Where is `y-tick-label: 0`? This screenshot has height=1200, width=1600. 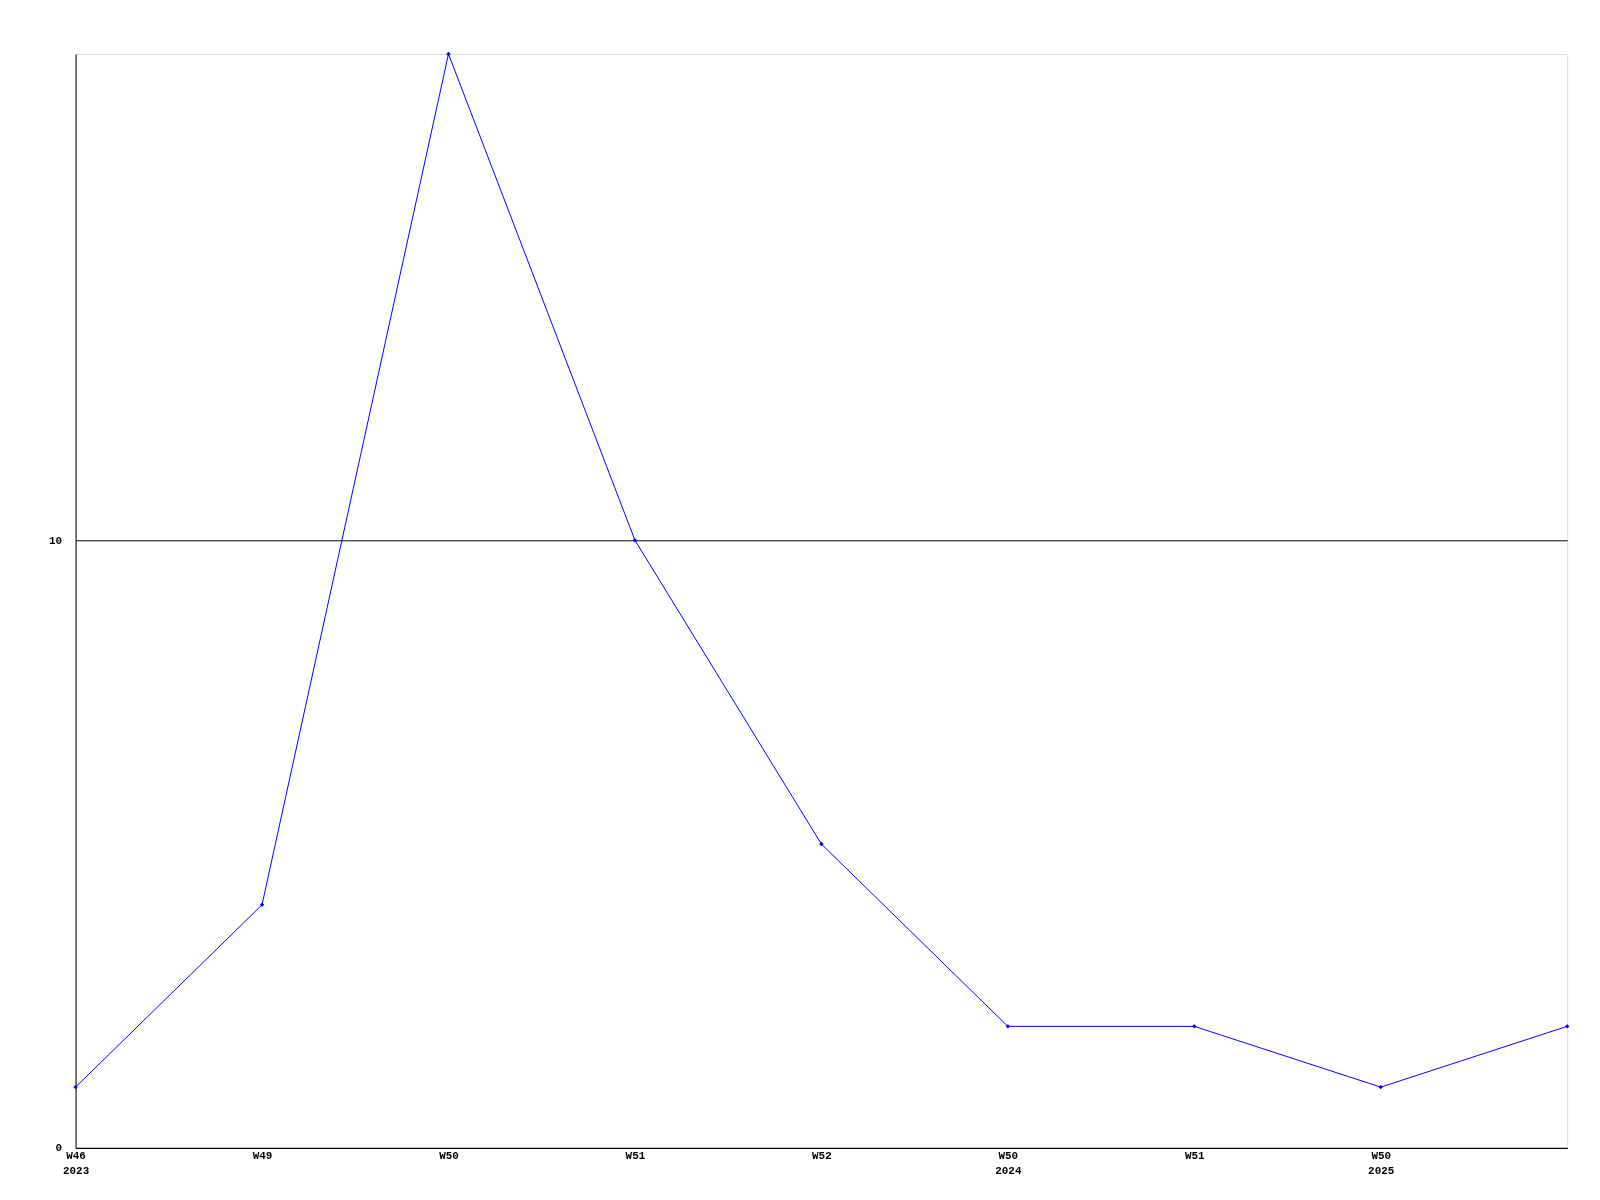 y-tick-label: 0 is located at coordinates (59, 1148).